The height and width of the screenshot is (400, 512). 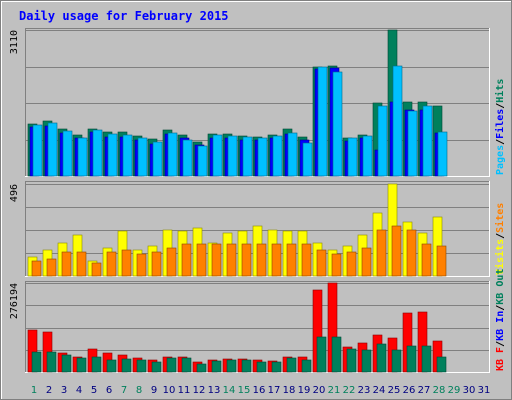 What do you see at coordinates (289, 390) in the screenshot?
I see `x-tick-label: 18` at bounding box center [289, 390].